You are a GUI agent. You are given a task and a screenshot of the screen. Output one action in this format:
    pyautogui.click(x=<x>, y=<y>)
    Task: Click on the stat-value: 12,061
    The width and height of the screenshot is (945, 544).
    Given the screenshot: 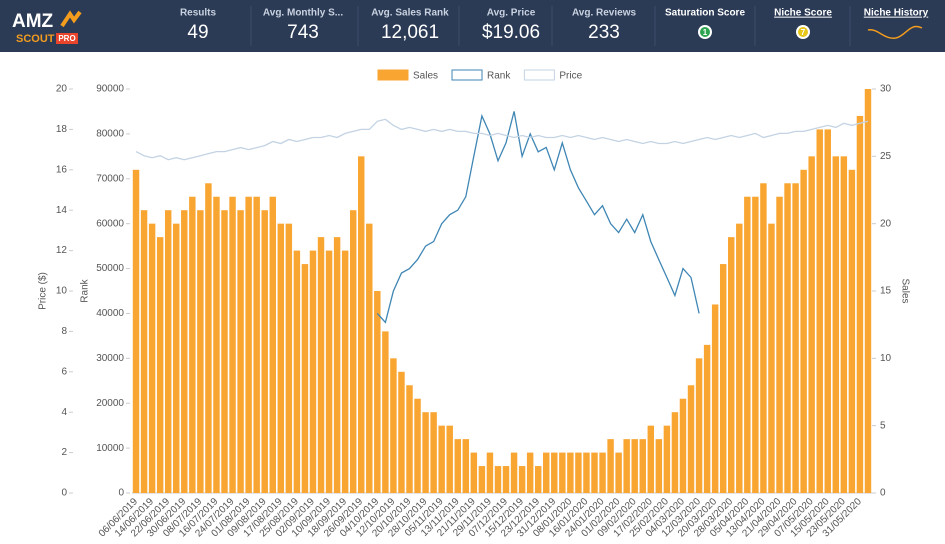 What is the action you would take?
    pyautogui.click(x=410, y=32)
    